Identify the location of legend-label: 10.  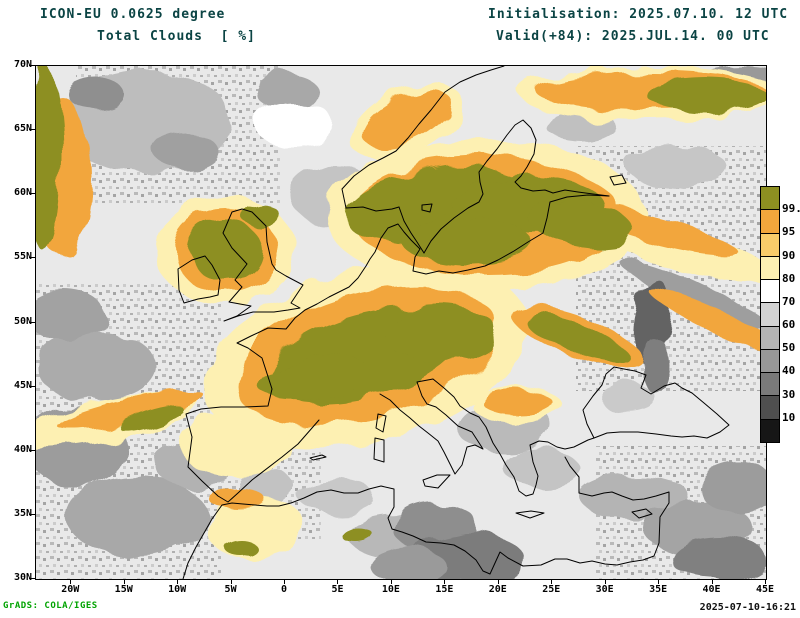
(789, 417).